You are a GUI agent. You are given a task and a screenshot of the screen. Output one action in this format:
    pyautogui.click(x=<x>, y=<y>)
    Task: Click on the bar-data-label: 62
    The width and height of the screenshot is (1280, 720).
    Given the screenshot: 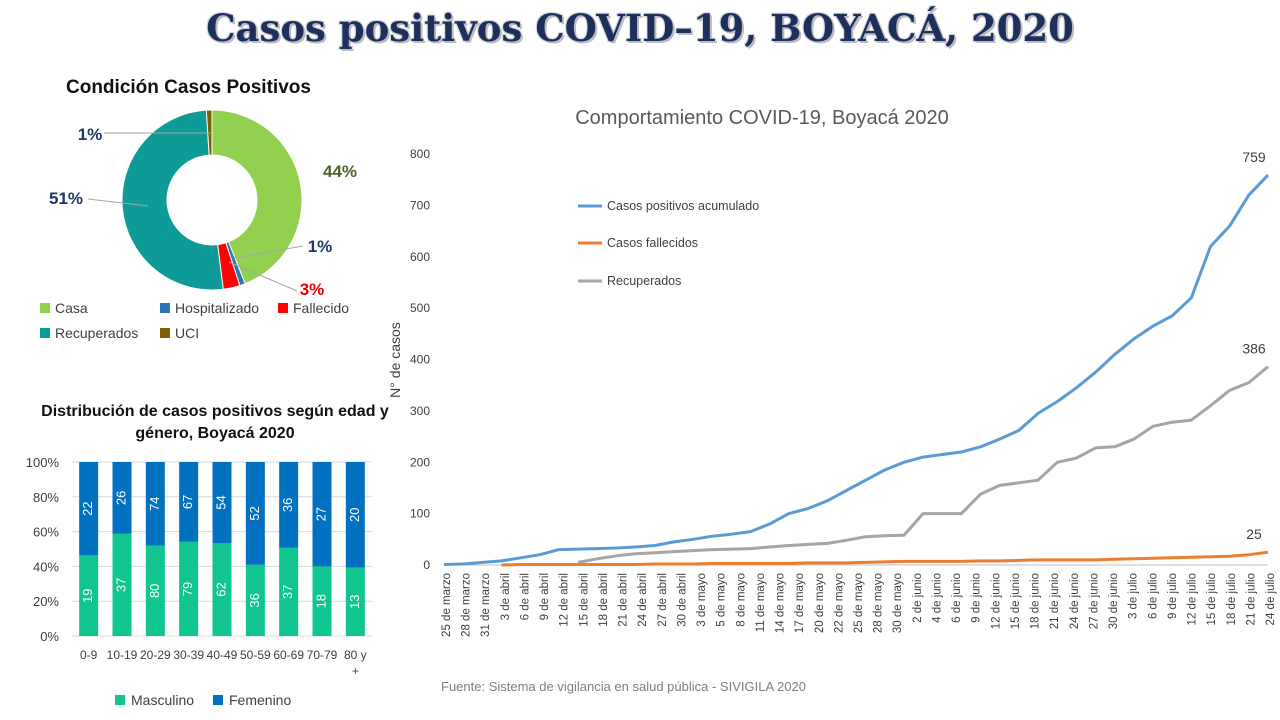 What is the action you would take?
    pyautogui.click(x=220, y=589)
    